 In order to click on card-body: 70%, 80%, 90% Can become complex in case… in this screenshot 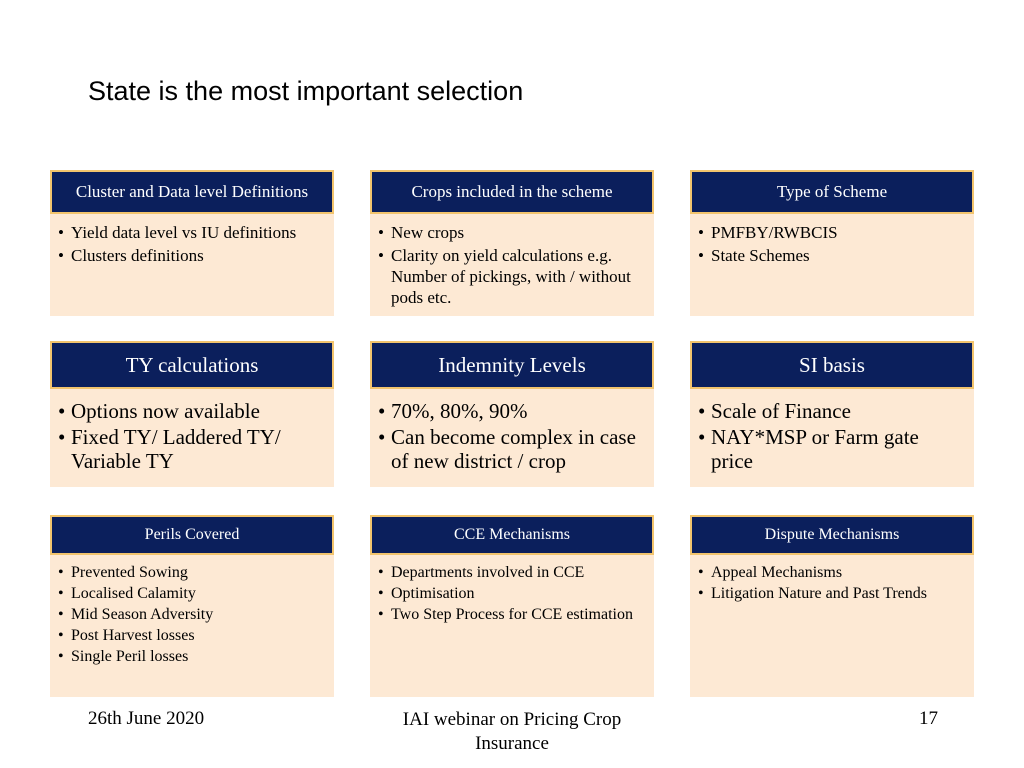, I will do `click(512, 431)`.